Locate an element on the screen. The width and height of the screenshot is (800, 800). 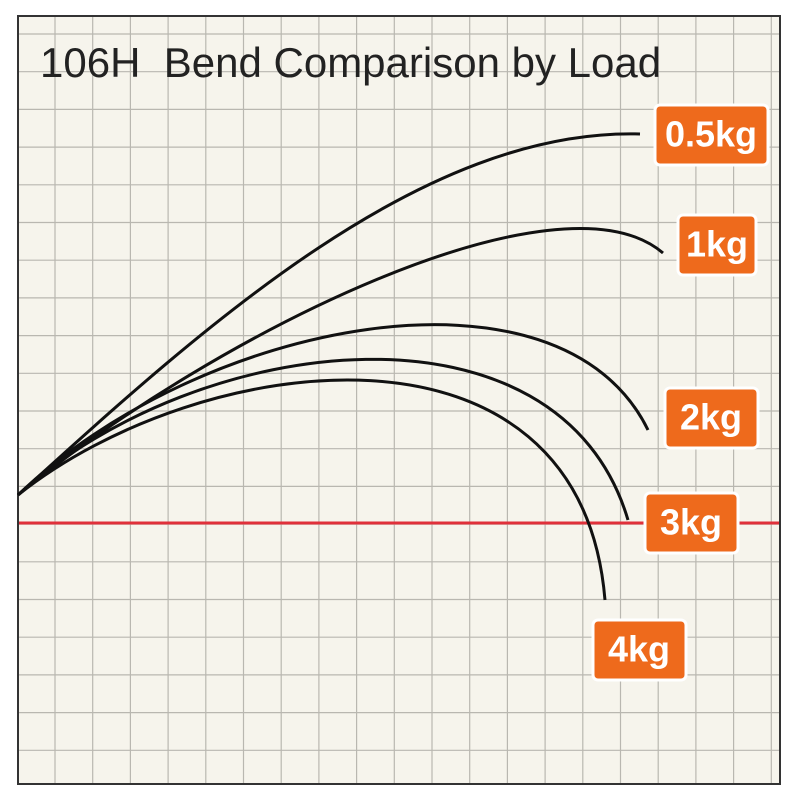
badge-label: 3kg is located at coordinates (691, 522).